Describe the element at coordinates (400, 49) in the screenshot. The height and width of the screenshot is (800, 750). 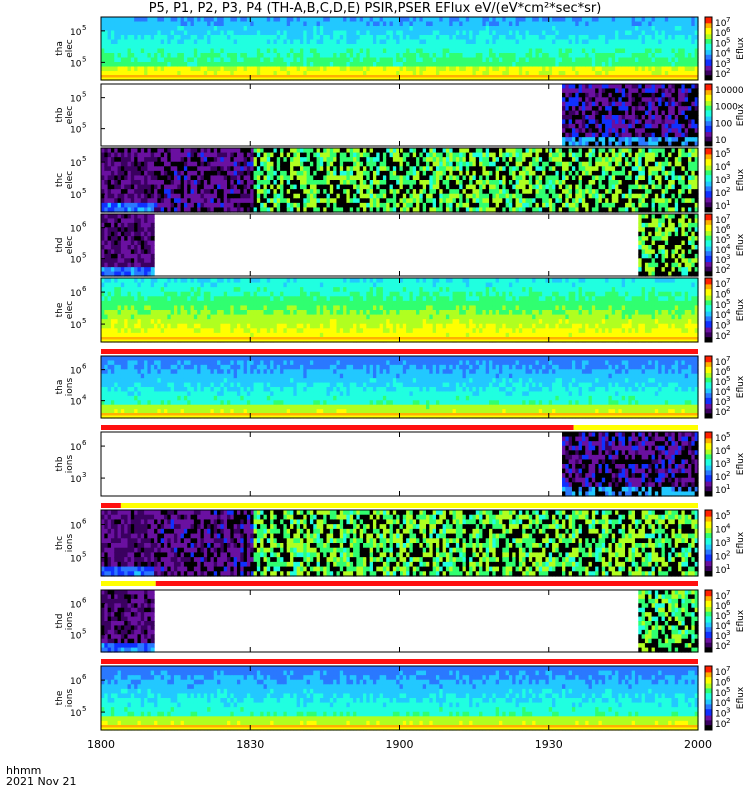
I see `heatmap-tha-elec` at that location.